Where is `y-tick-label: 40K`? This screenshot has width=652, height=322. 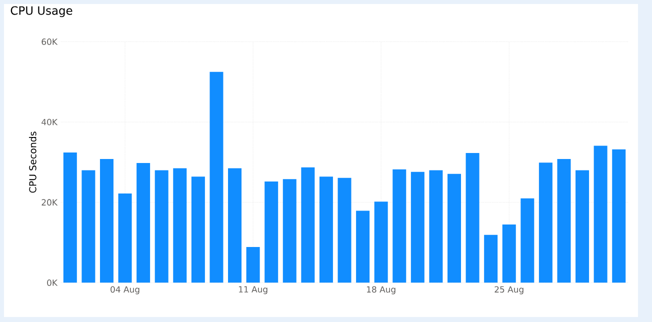
y-tick-label: 40K is located at coordinates (50, 122).